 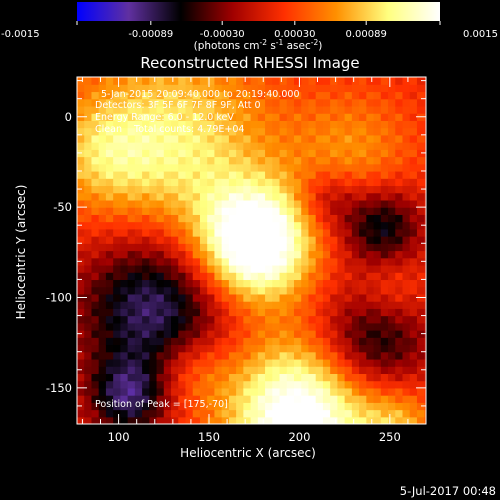 I want to click on y-tick-label: -100, so click(x=59, y=297).